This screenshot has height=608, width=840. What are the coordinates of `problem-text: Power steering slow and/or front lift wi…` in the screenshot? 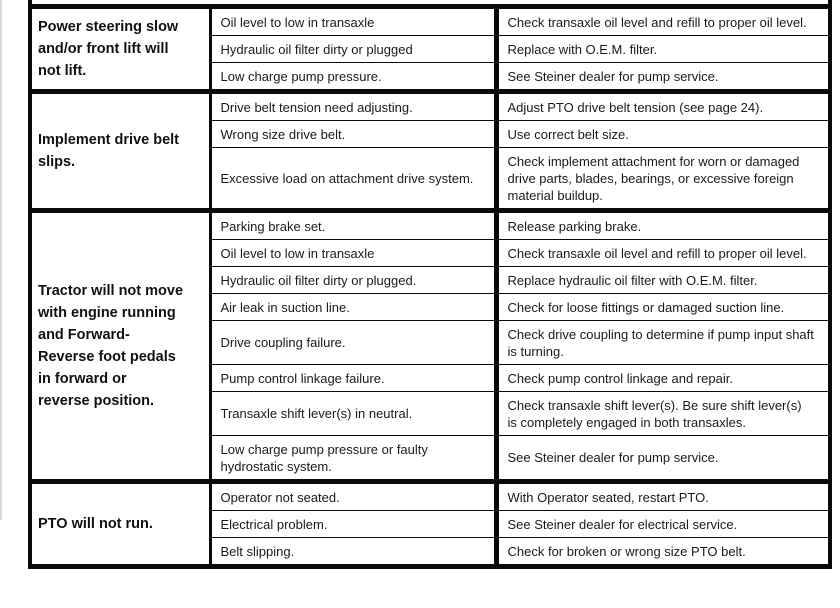 It's located at (108, 49).